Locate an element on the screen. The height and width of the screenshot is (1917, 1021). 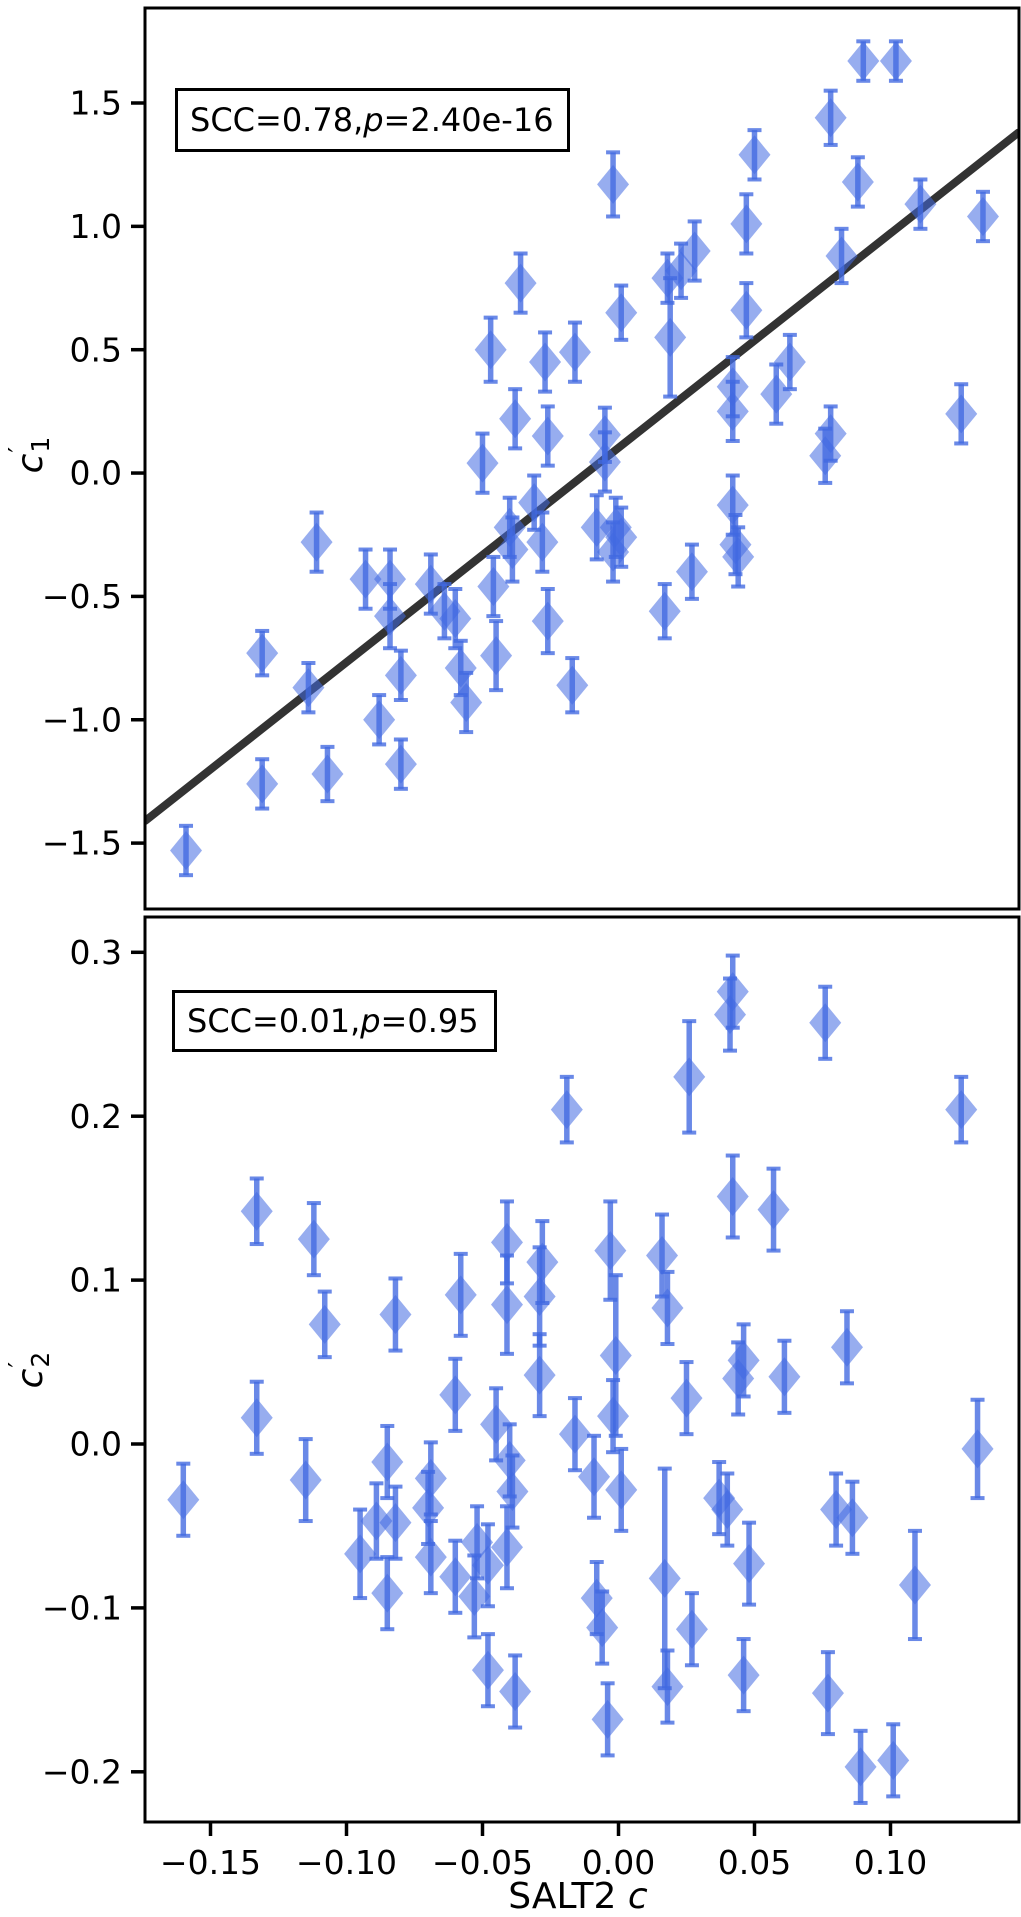
scc-value-bottom: SCC=0.01, is located at coordinates (274, 1021).